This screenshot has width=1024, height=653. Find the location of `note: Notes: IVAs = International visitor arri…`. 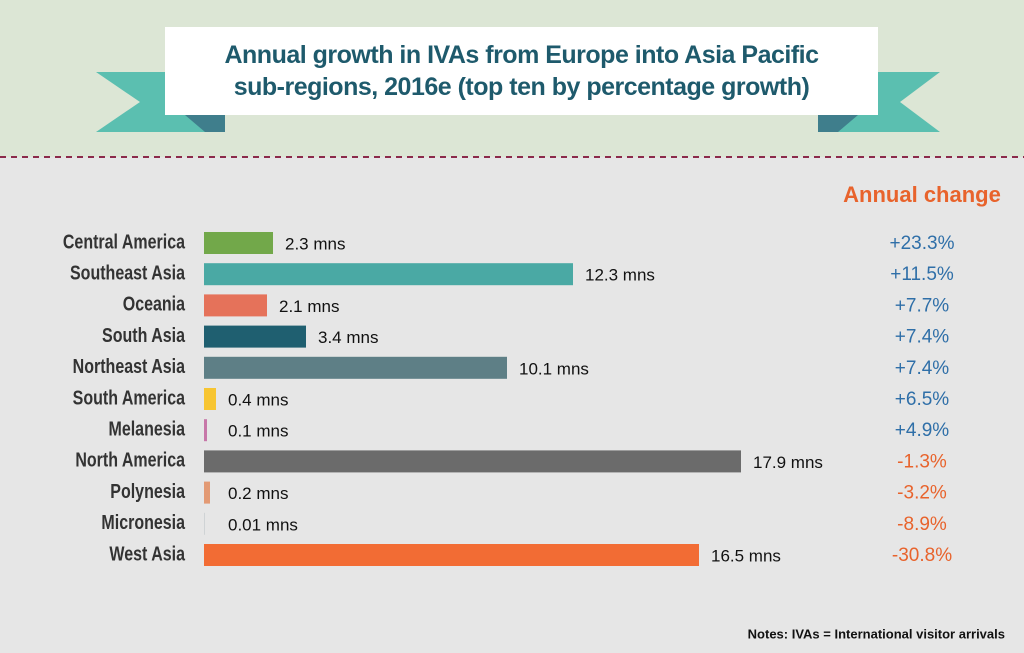

note: Notes: IVAs = International visitor arri… is located at coordinates (876, 633).